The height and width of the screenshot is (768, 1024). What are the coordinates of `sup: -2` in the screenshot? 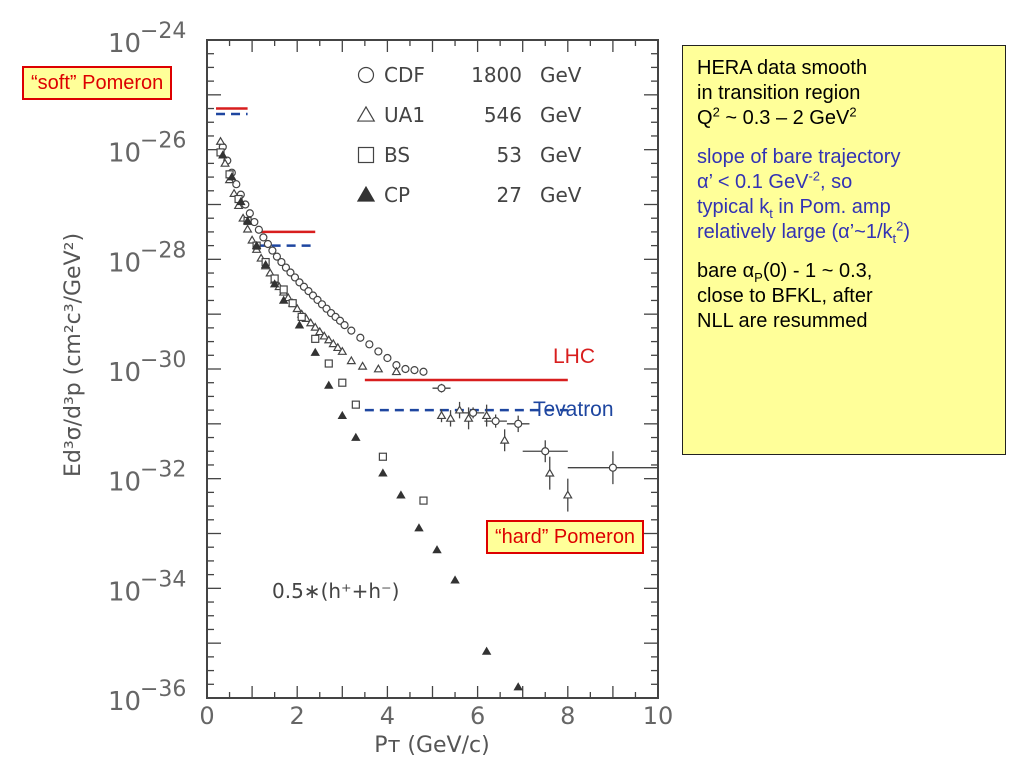 It's located at (814, 176).